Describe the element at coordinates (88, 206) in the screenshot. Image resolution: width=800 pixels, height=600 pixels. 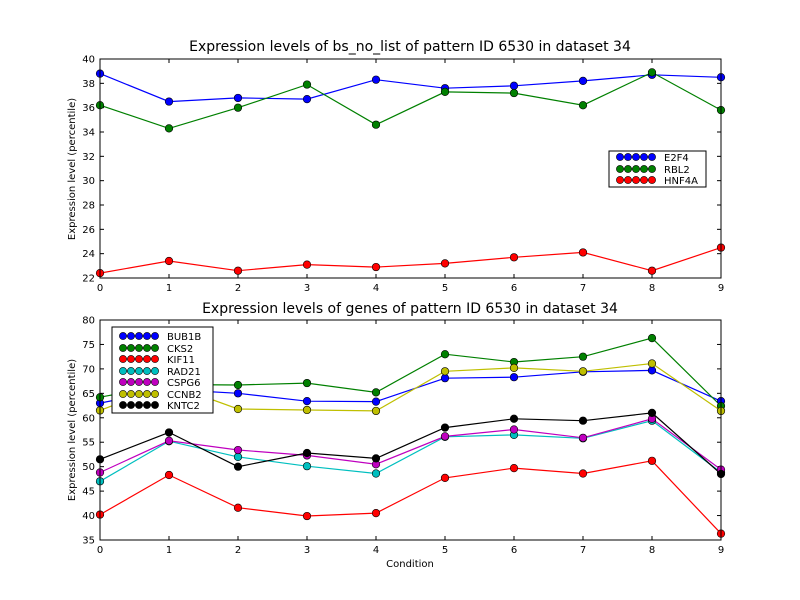
I see `y-tick-label: 28` at that location.